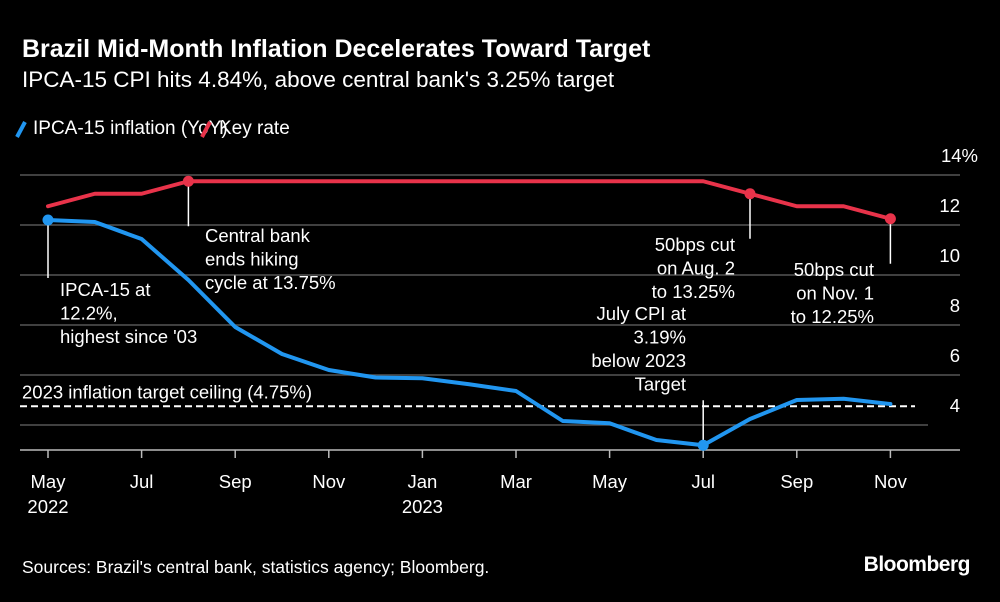  What do you see at coordinates (917, 564) in the screenshot?
I see `bloomberg-logo: Bloomberg` at bounding box center [917, 564].